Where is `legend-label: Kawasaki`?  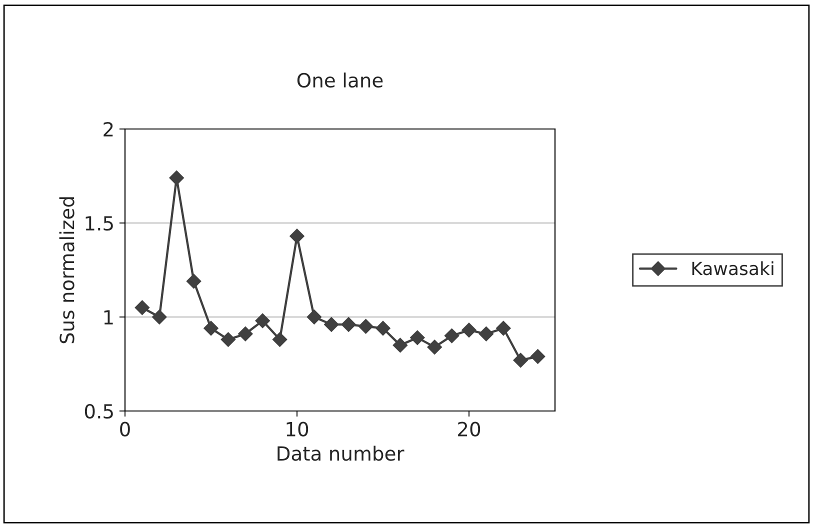 legend-label: Kawasaki is located at coordinates (733, 268).